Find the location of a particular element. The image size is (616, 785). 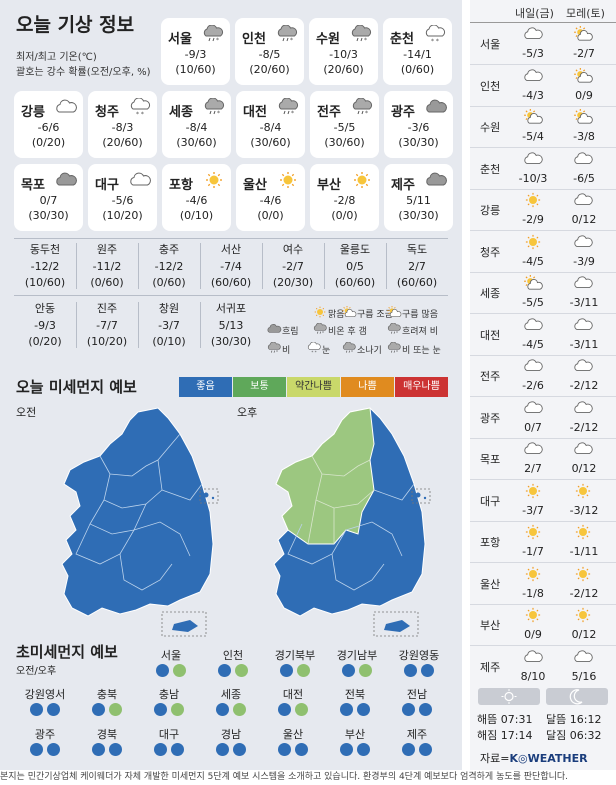

forecast-row: 강릉 -2/9 0/12 is located at coordinates (543, 209).